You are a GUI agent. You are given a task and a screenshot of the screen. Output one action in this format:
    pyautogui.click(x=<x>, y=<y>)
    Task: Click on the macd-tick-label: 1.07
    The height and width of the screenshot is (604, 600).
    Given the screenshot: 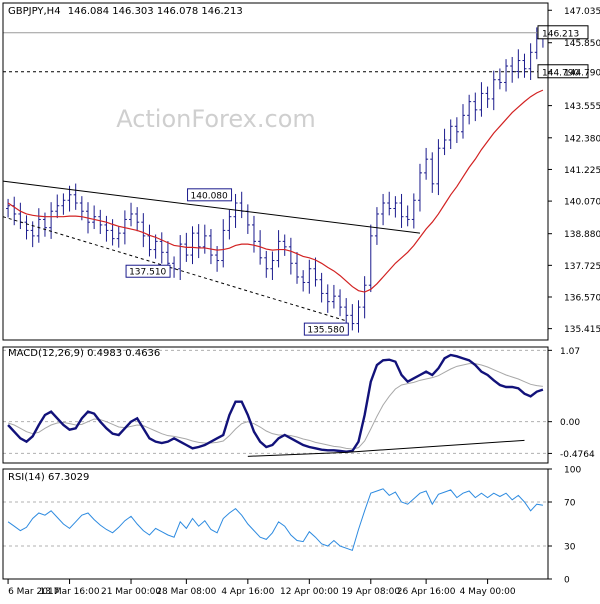 What is the action you would take?
    pyautogui.click(x=570, y=352)
    